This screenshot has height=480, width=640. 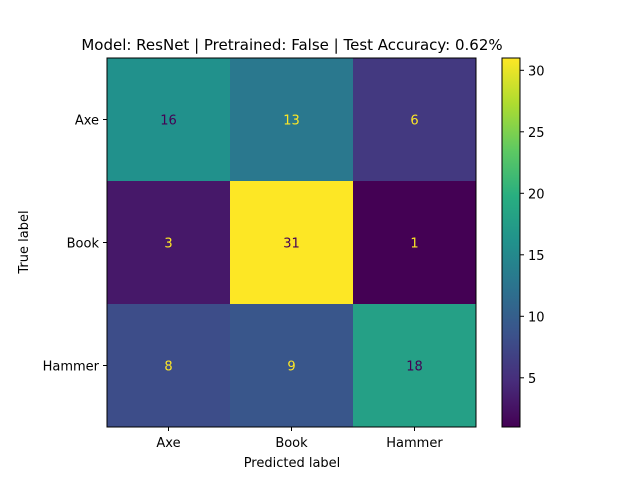 What do you see at coordinates (292, 463) in the screenshot?
I see `x-axis-label: Predicted label` at bounding box center [292, 463].